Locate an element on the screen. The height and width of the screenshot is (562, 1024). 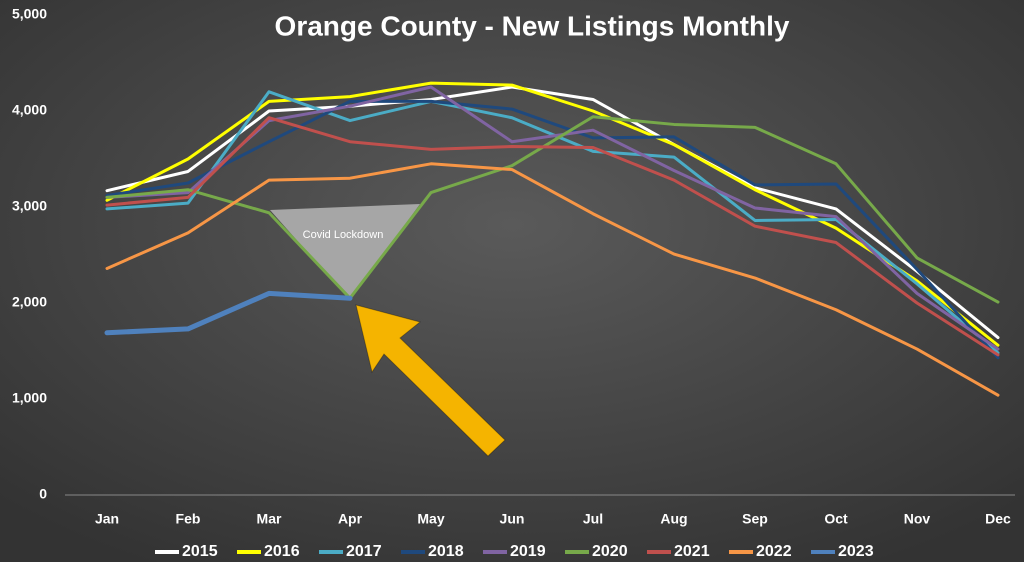
x-tick-label: Jan is located at coordinates (107, 519).